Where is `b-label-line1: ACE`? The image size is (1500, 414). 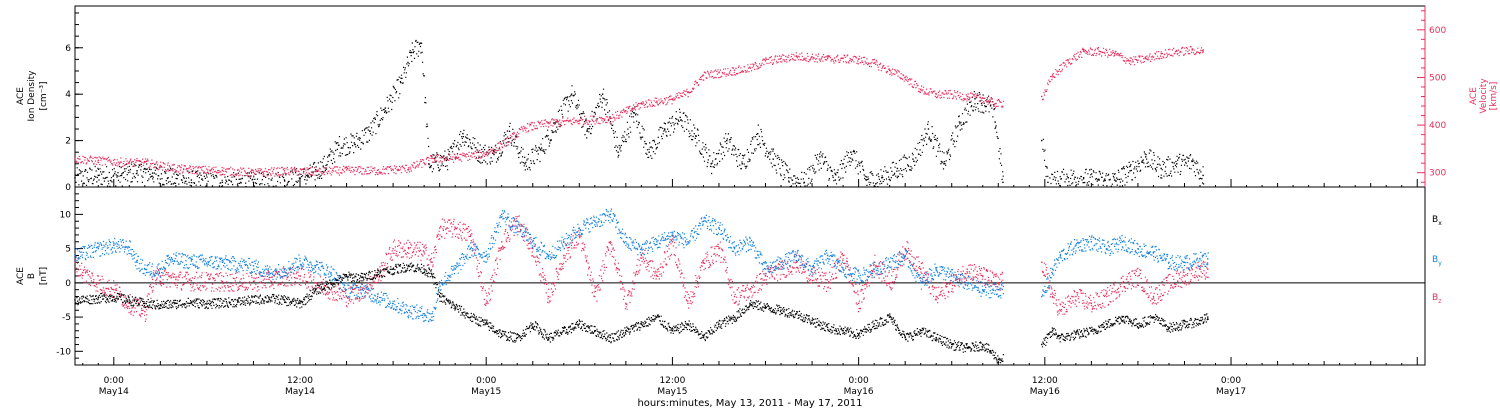
b-label-line1: ACE is located at coordinates (21, 276).